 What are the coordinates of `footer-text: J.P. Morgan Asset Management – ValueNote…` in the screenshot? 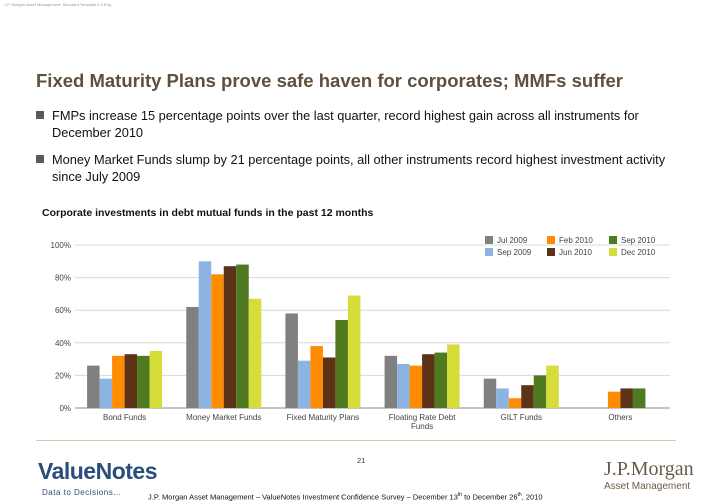 It's located at (345, 497).